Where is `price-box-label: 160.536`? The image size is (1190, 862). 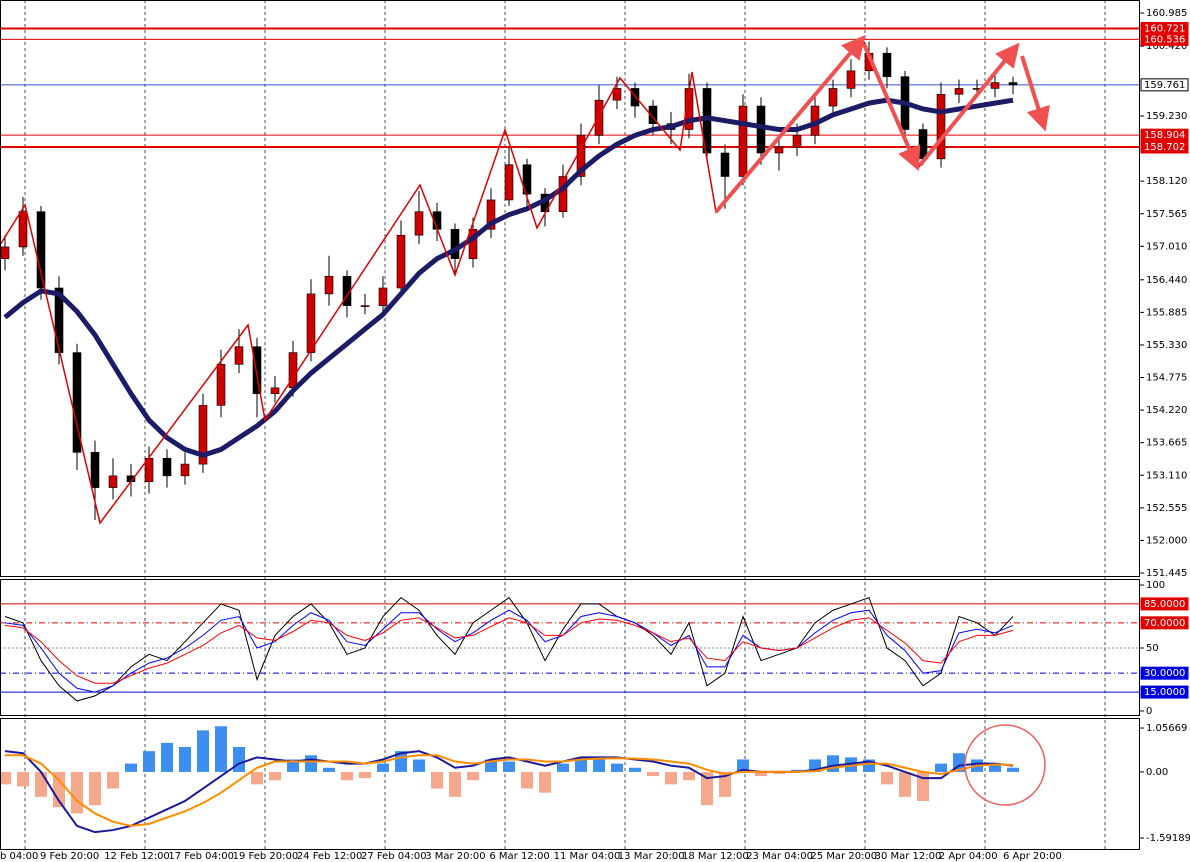 price-box-label: 160.536 is located at coordinates (1164, 39).